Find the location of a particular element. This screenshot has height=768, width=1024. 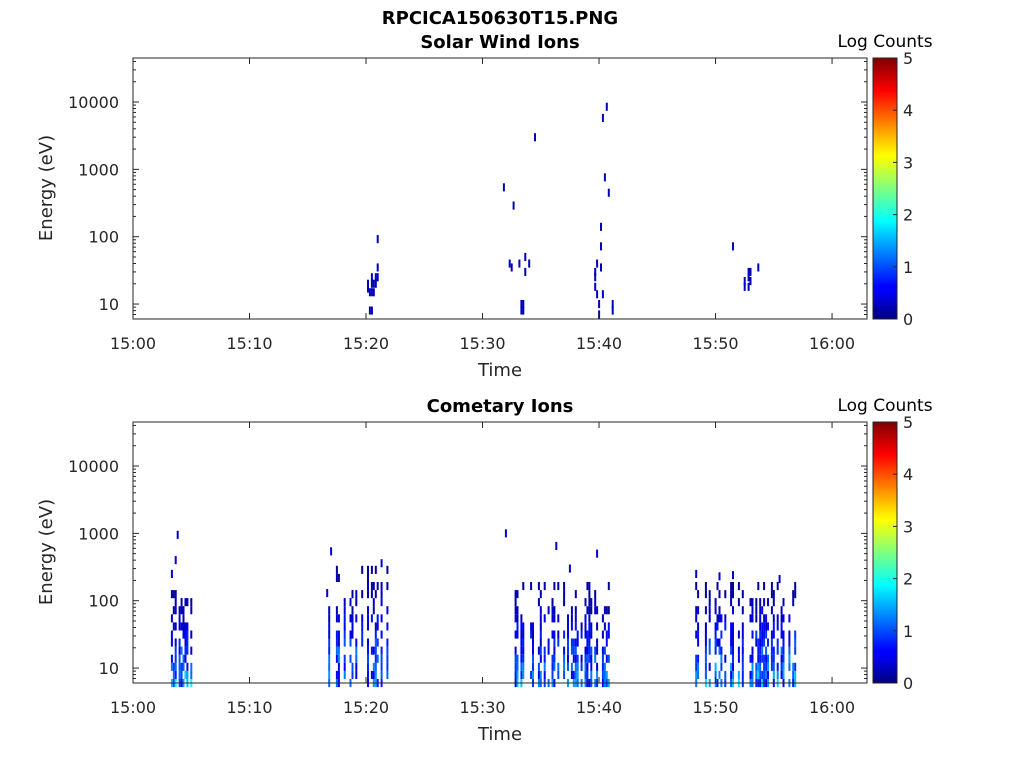

y-tick-label: 100 is located at coordinates (103, 237).